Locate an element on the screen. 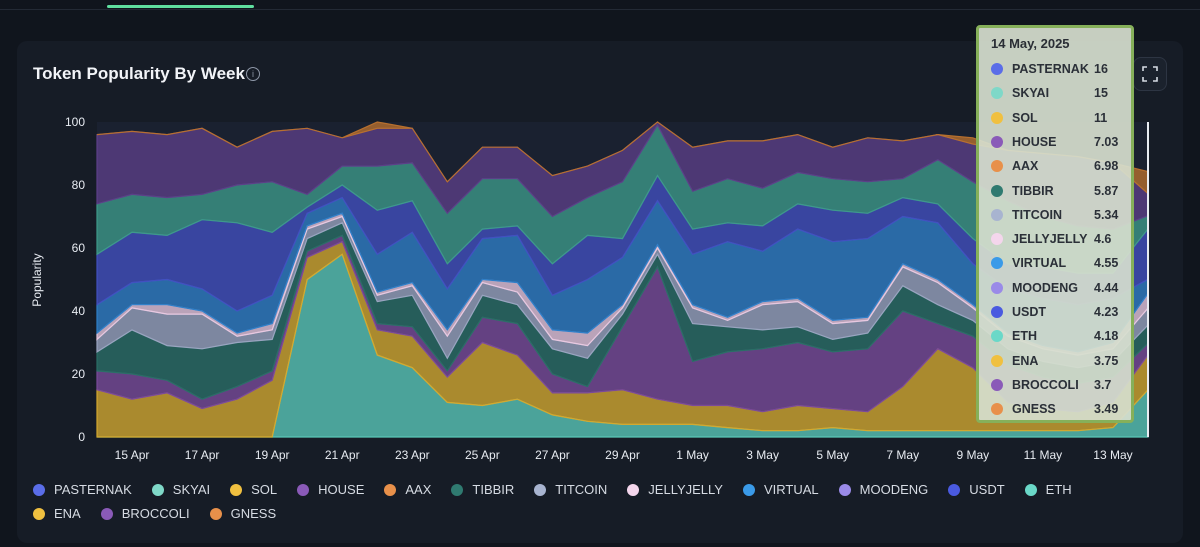  legend-item-titcoin: TITCOIN is located at coordinates (570, 489).